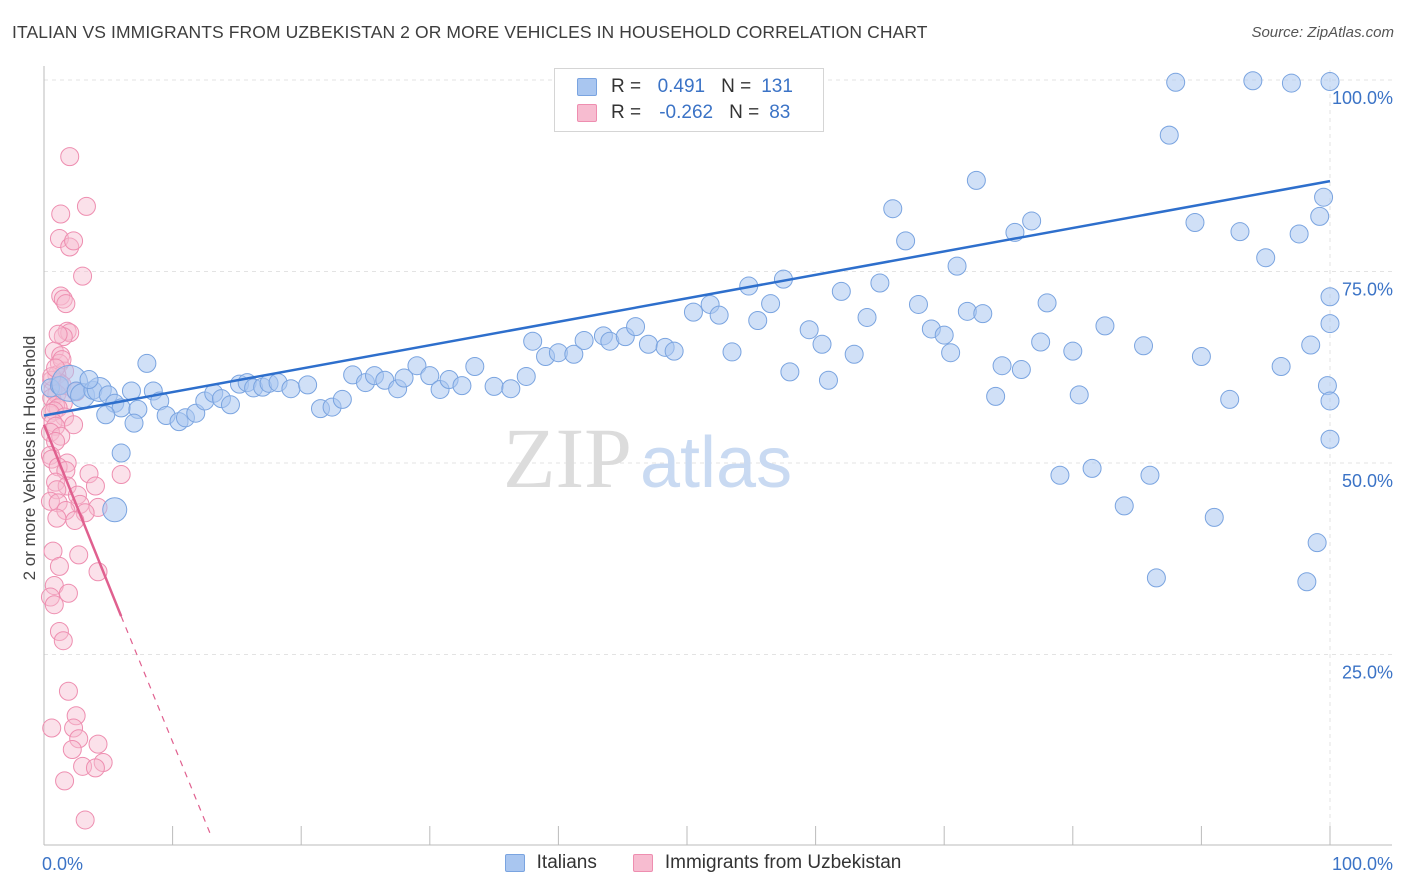  What do you see at coordinates (780, 112) in the screenshot?
I see `legend-n-value: 83` at bounding box center [780, 112].